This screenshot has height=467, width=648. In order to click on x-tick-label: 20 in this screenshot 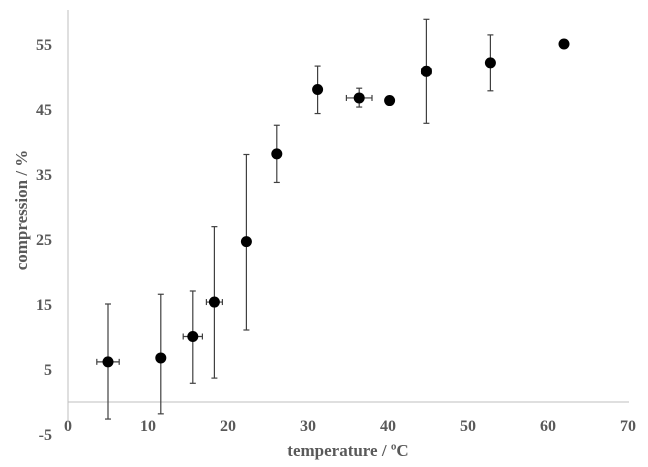, I will do `click(228, 426)`.